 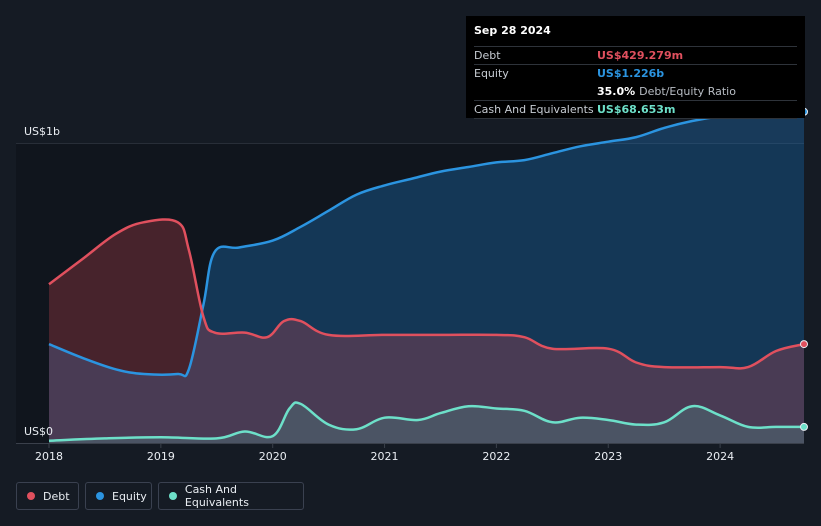 I want to click on tooltip-cash-value: US$68.653m, so click(x=636, y=109).